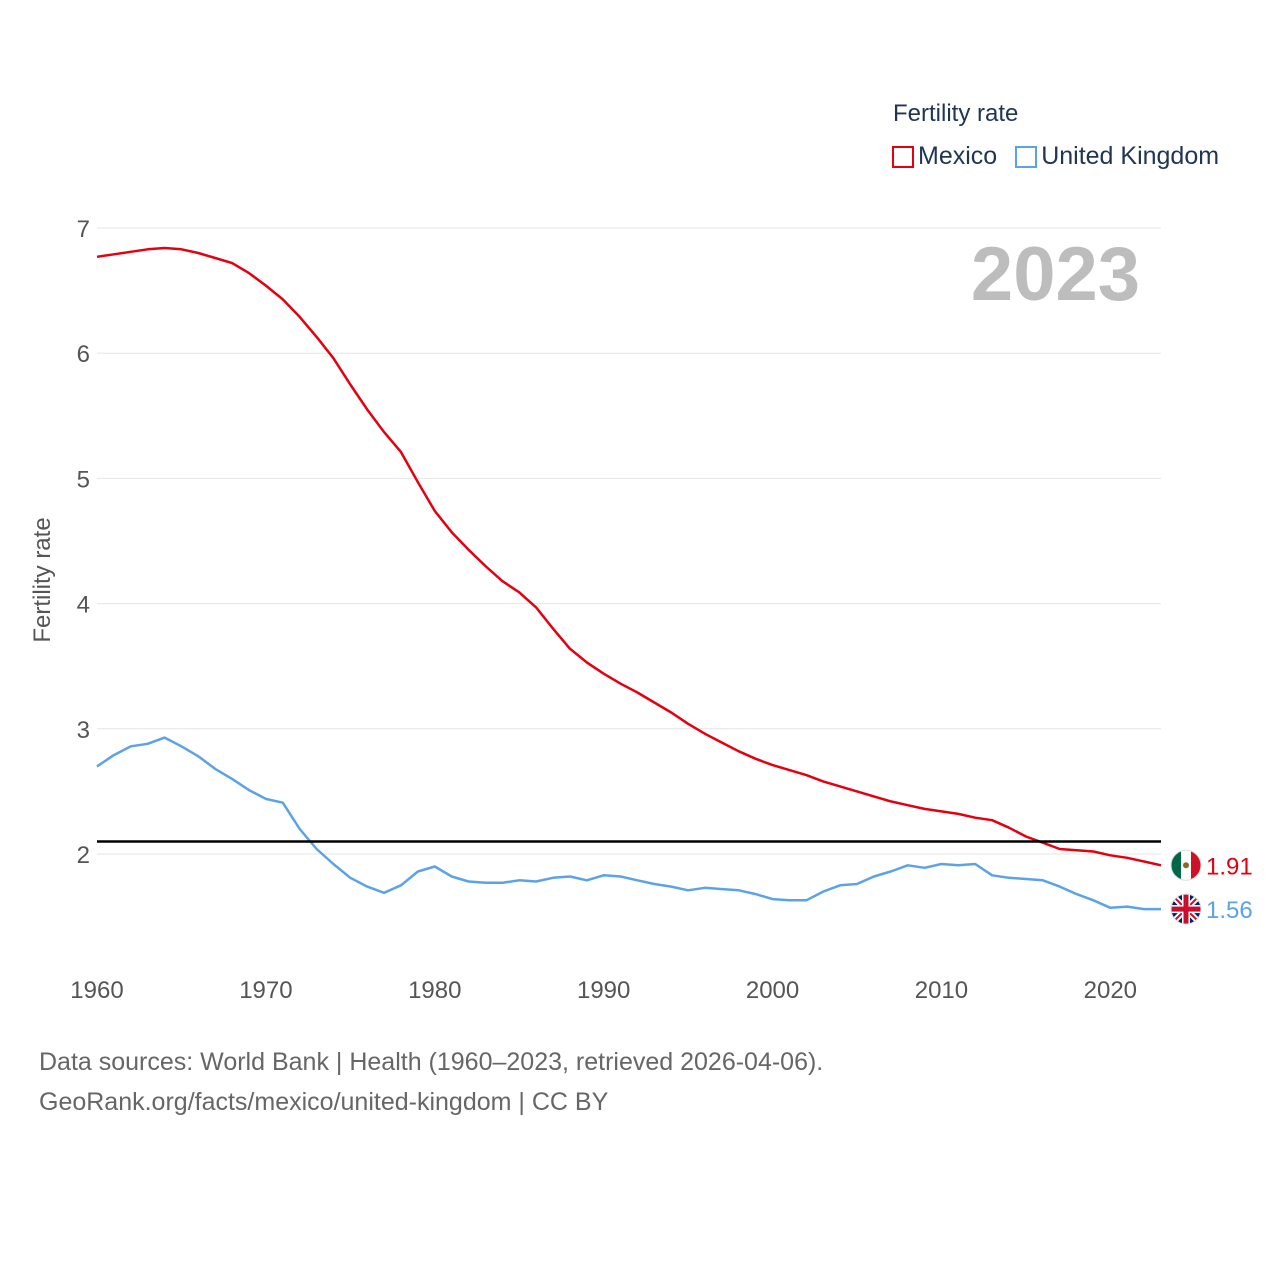 This screenshot has height=1280, width=1280. Describe the element at coordinates (42, 580) in the screenshot. I see `y-axis-label: Fertility rate` at that location.